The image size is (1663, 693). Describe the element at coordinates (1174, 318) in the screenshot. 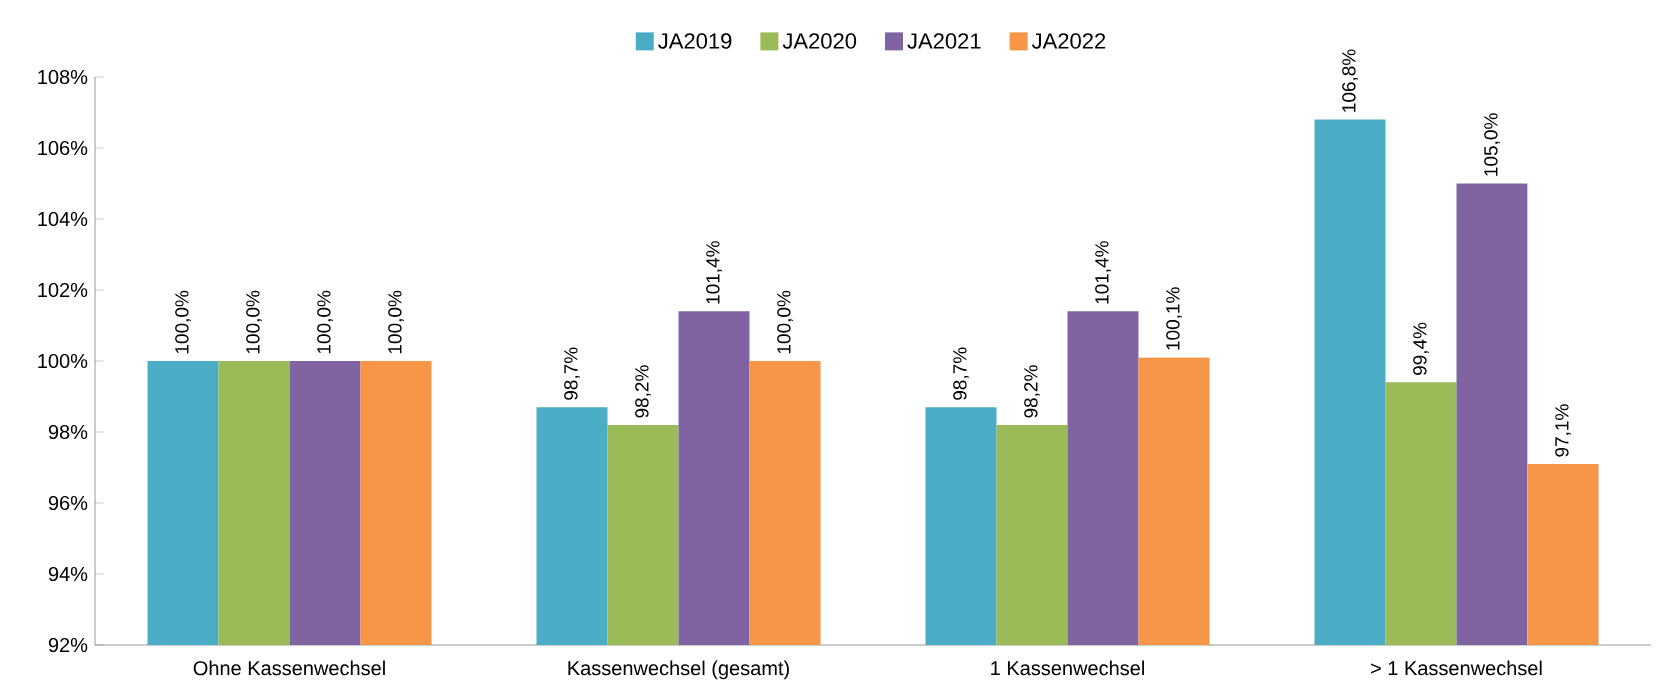

I see `data-label: 100,1%` at that location.